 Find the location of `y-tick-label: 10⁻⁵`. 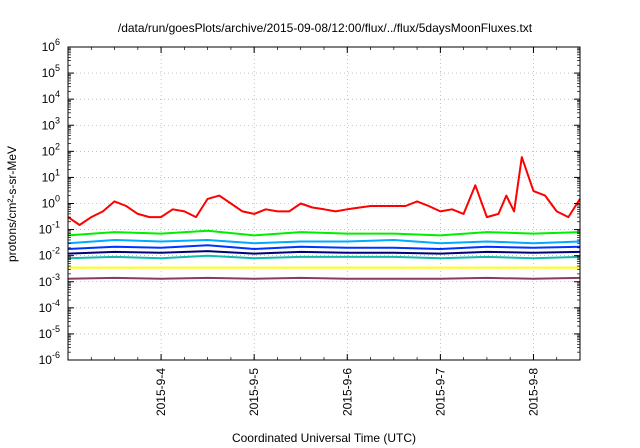

y-tick-label: 10⁻⁵ is located at coordinates (49, 332).